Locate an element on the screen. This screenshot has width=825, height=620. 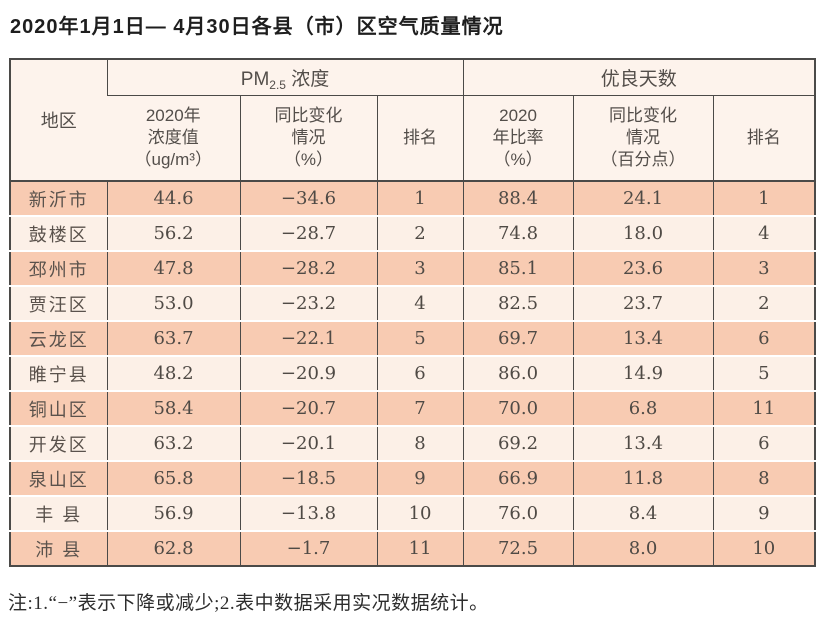
header-line: （ug/m³） is located at coordinates (173, 160).